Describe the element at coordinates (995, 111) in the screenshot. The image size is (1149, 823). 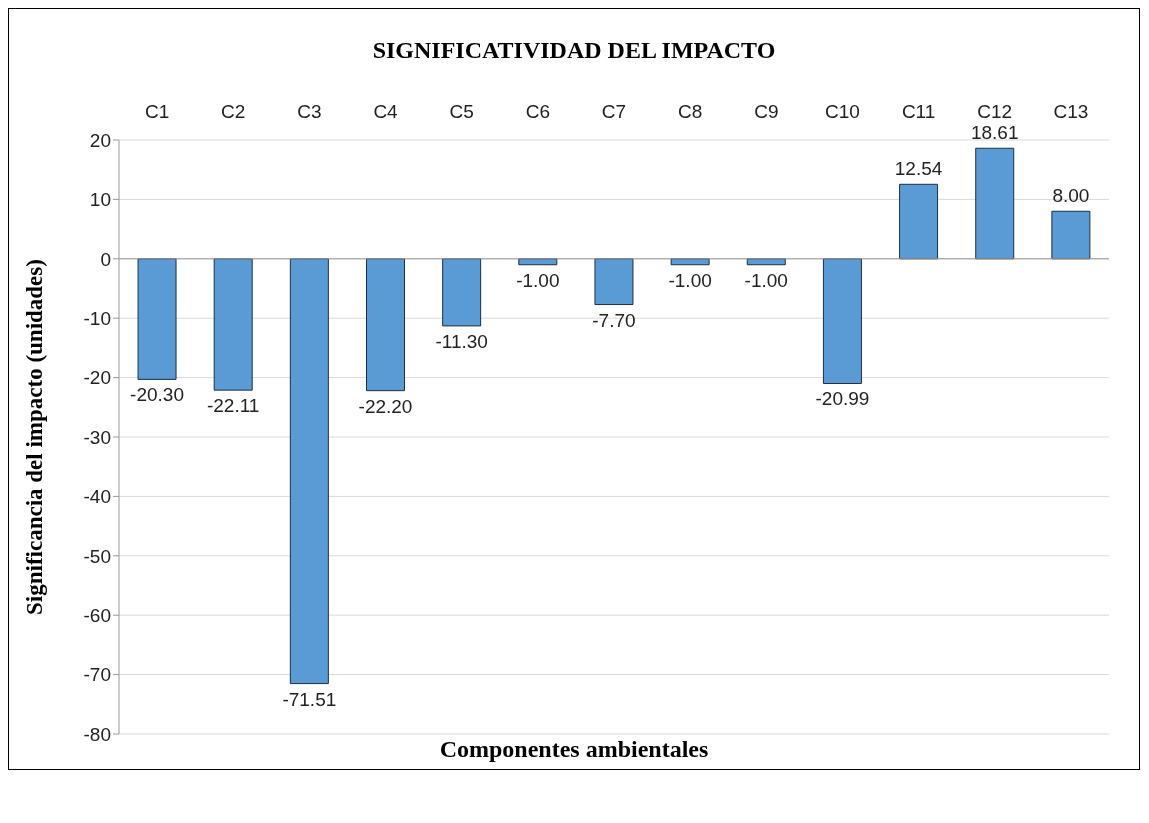
I see `x-tick-label: C12` at that location.